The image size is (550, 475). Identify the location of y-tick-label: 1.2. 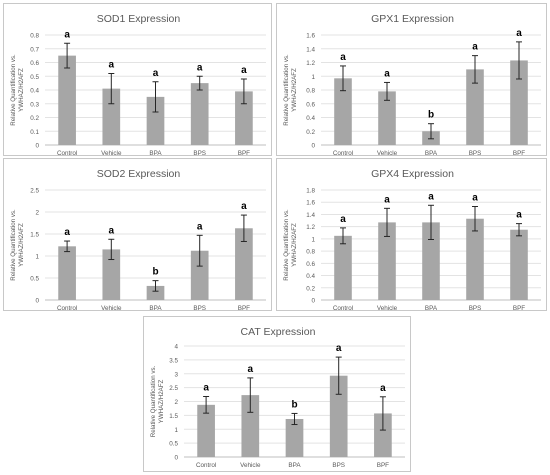
(310, 63).